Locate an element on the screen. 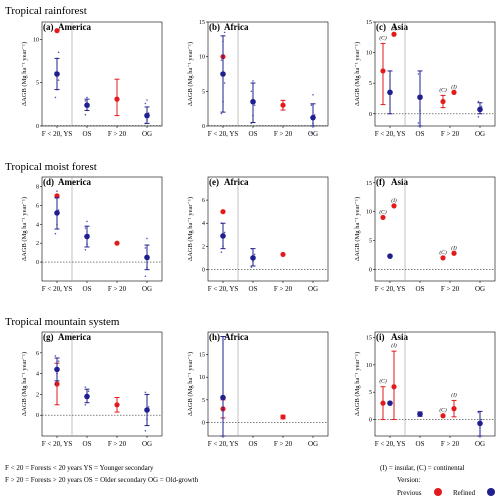 The width and height of the screenshot is (500, 499). section-title-rainforest: Tropical rainforest is located at coordinates (46, 11).